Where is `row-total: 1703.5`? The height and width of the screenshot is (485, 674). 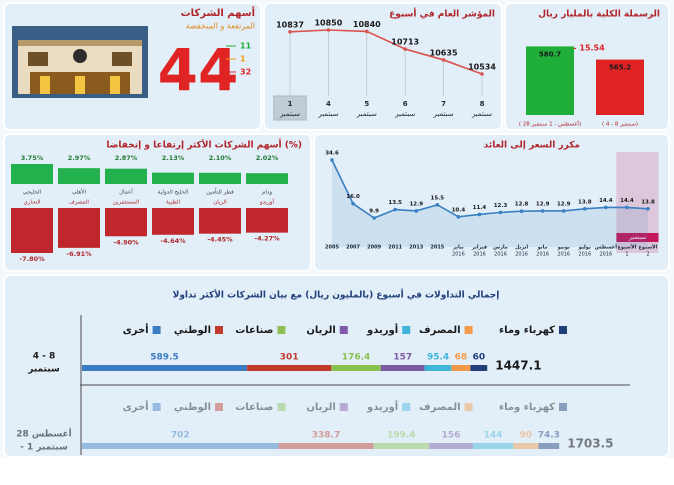
row-total: 1703.5 is located at coordinates (590, 444).